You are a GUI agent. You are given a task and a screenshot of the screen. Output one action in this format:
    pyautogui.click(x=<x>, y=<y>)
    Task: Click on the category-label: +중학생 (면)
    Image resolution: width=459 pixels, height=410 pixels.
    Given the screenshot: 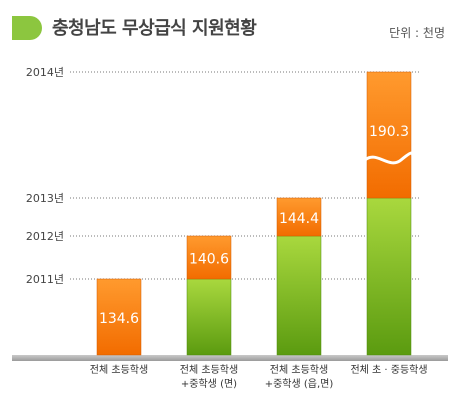 What is the action you would take?
    pyautogui.click(x=209, y=384)
    